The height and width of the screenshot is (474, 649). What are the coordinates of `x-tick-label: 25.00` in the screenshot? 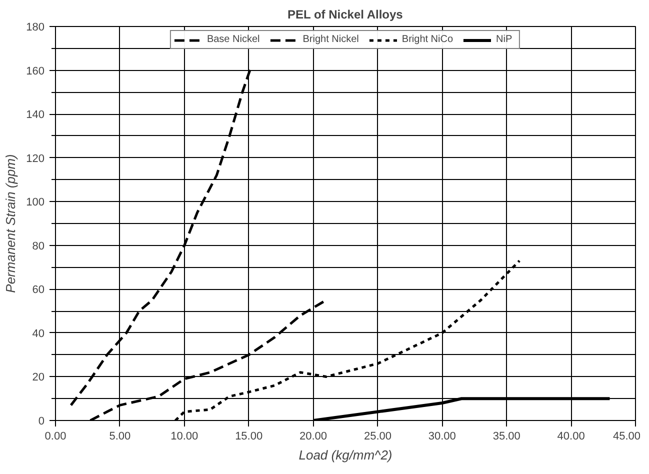 It's located at (378, 436).